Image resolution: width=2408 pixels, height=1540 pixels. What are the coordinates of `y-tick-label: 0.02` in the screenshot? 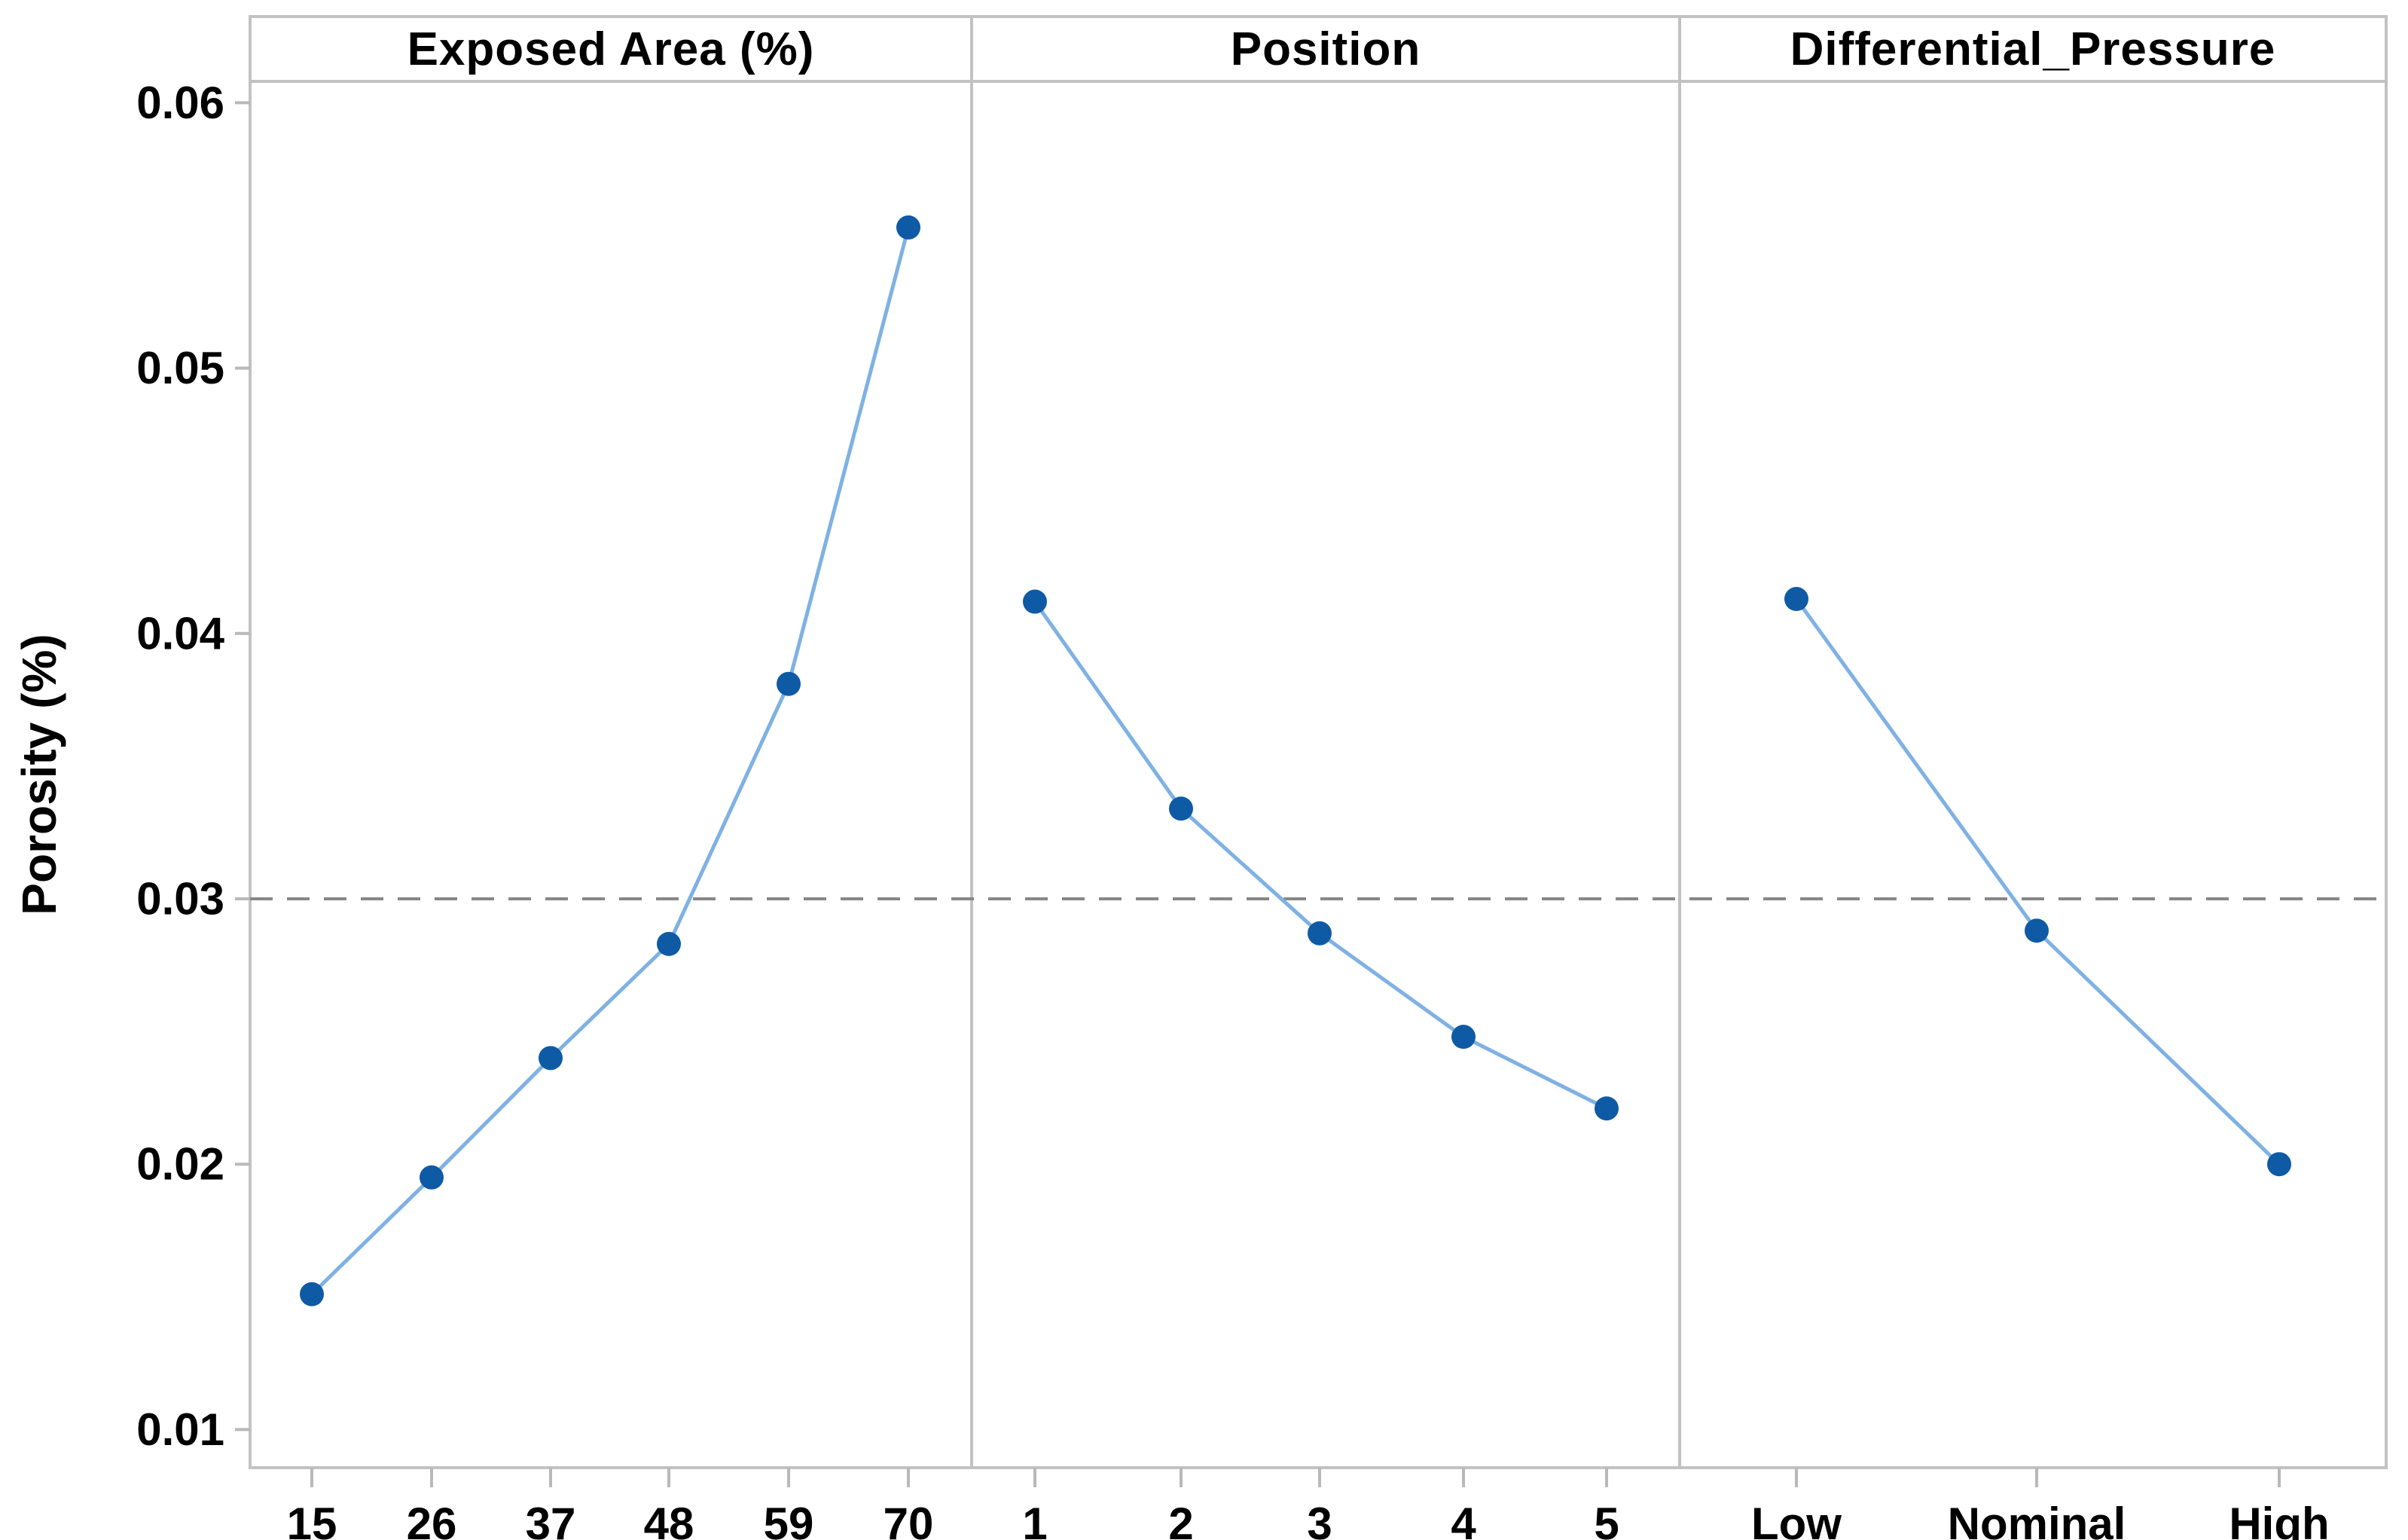 It's located at (180, 1165).